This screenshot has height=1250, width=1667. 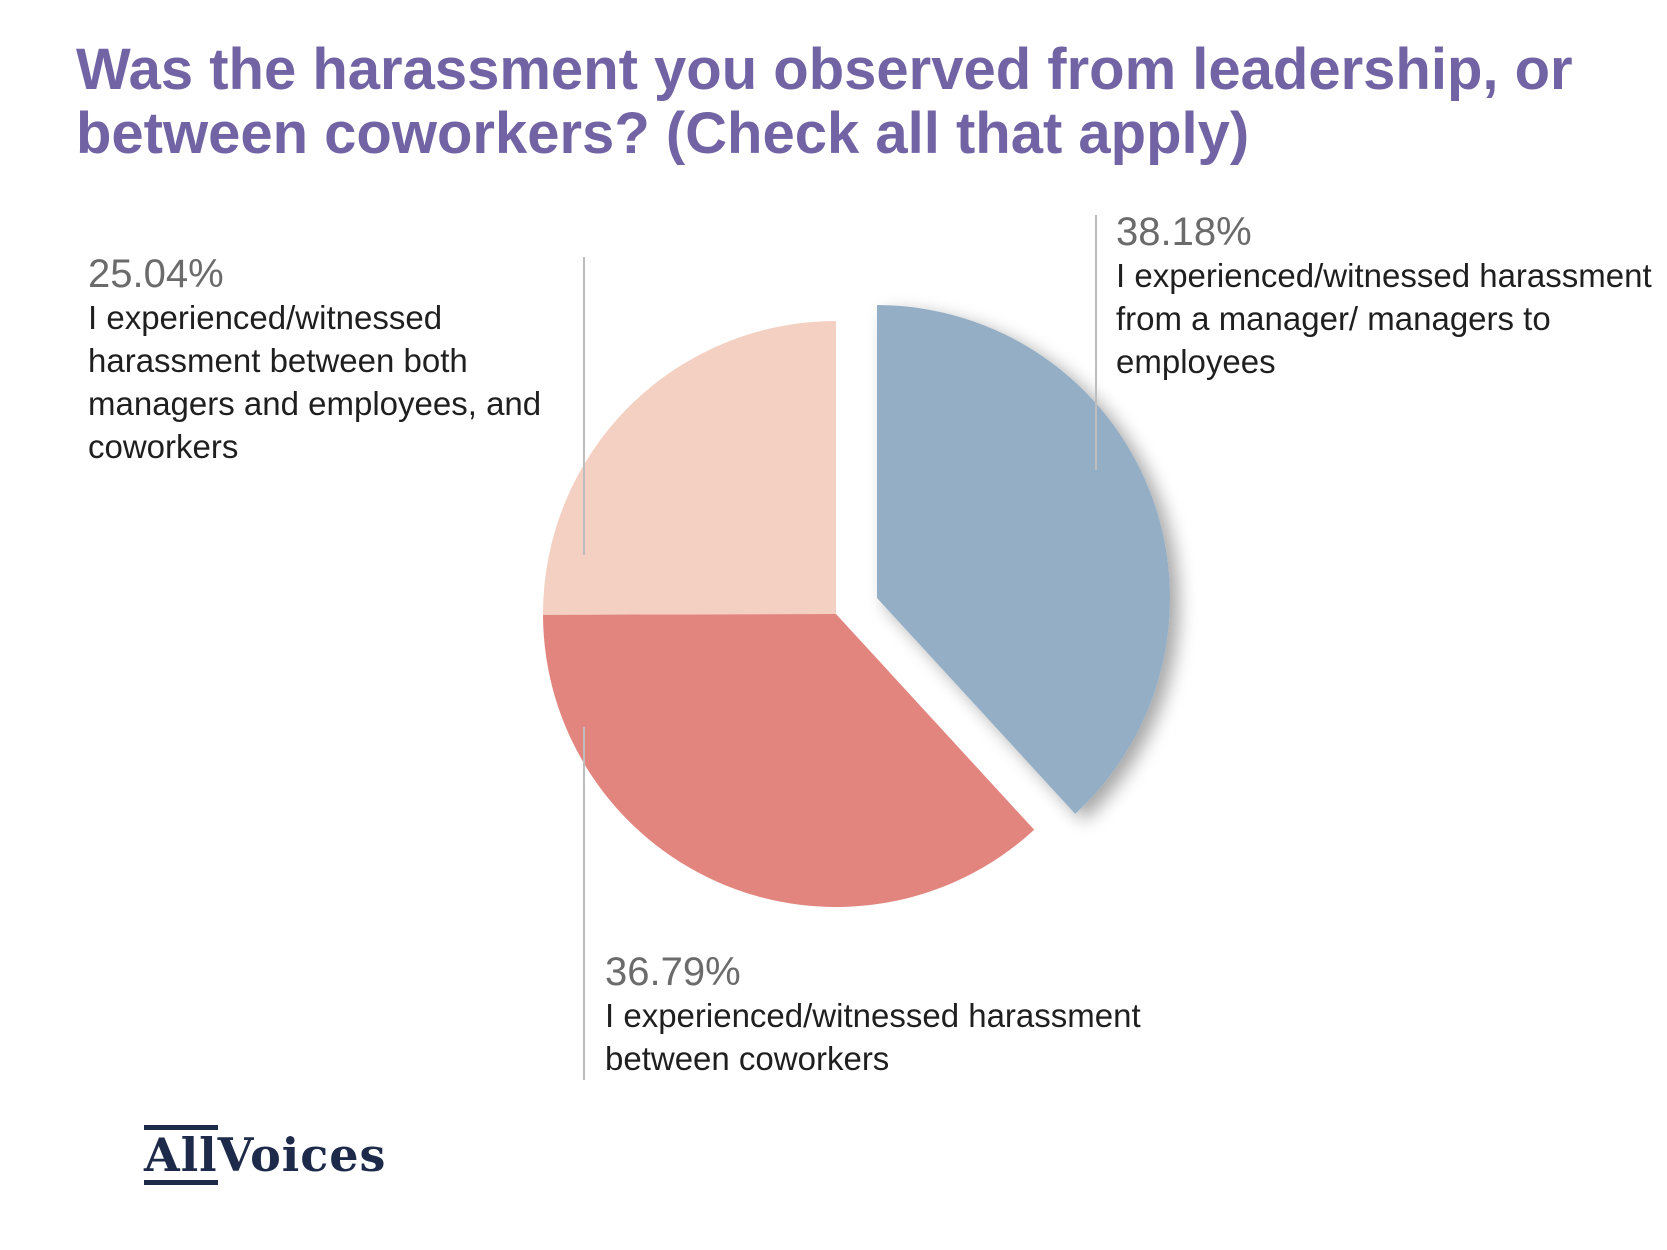 I want to click on slice-3-percent: 25.04%, so click(x=156, y=274).